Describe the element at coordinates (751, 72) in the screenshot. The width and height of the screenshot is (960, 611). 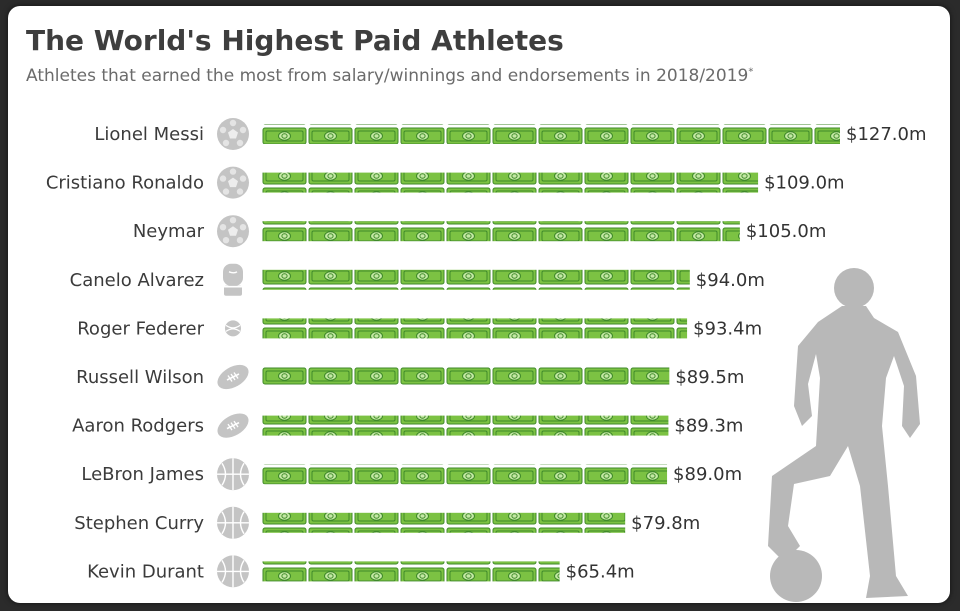
I see `subtitle-footnote-mark: *` at that location.